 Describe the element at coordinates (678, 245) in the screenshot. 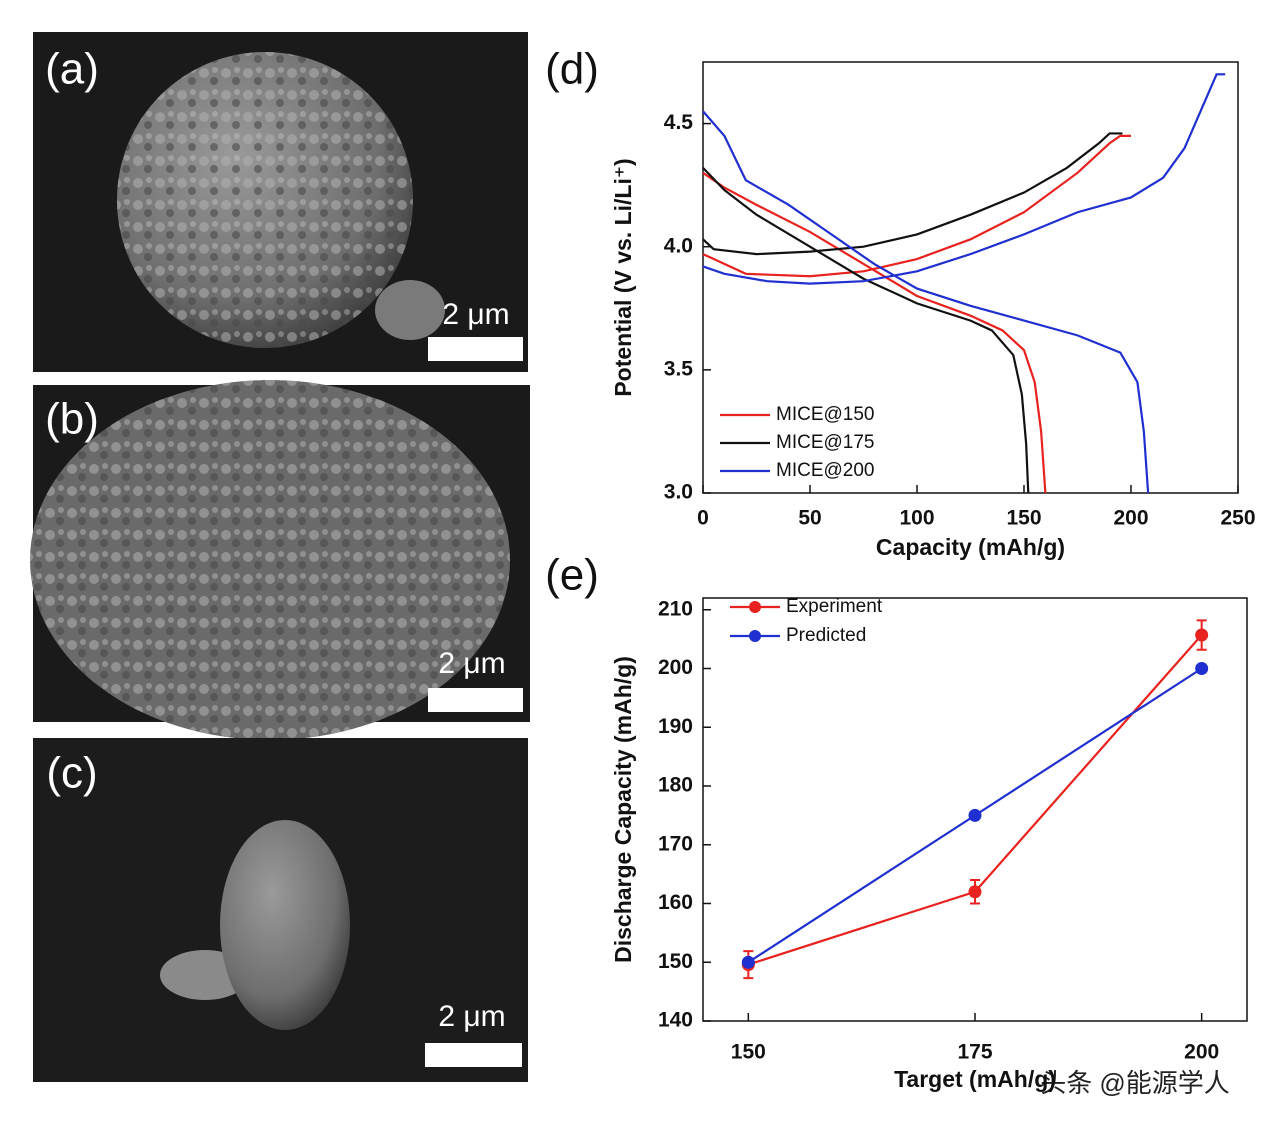

I see `y-tick-label: 4.0` at that location.